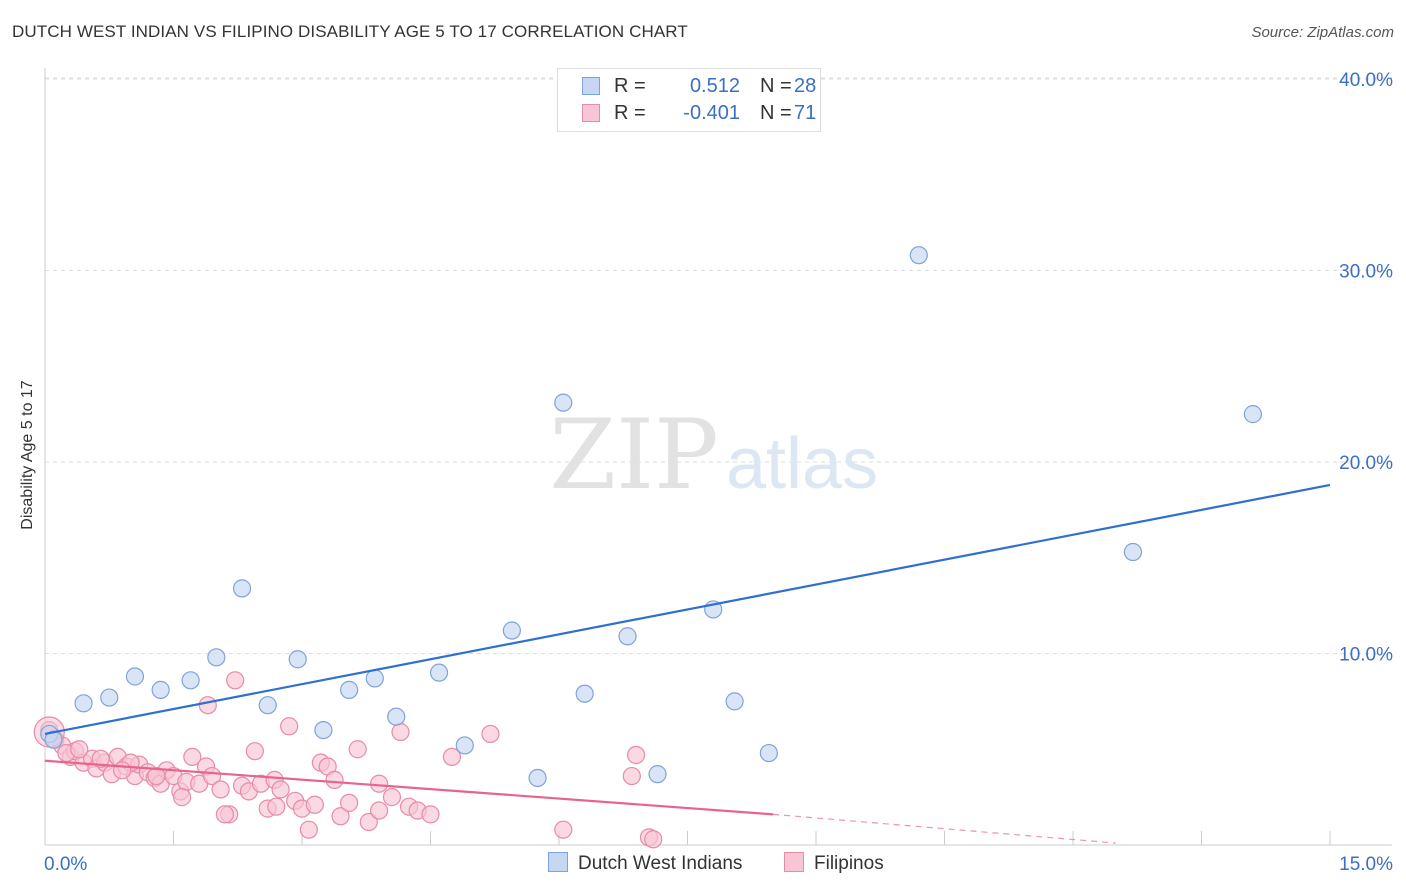  Describe the element at coordinates (65, 864) in the screenshot. I see `x-tick-label-min: 0.0%` at that location.